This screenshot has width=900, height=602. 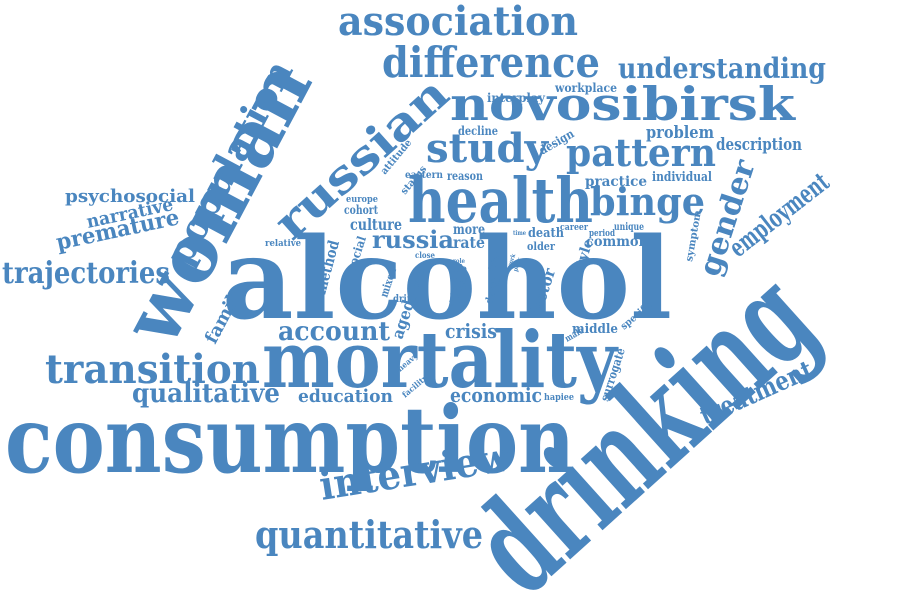 What do you see at coordinates (585, 88) in the screenshot?
I see `word-workplace: workplace` at bounding box center [585, 88].